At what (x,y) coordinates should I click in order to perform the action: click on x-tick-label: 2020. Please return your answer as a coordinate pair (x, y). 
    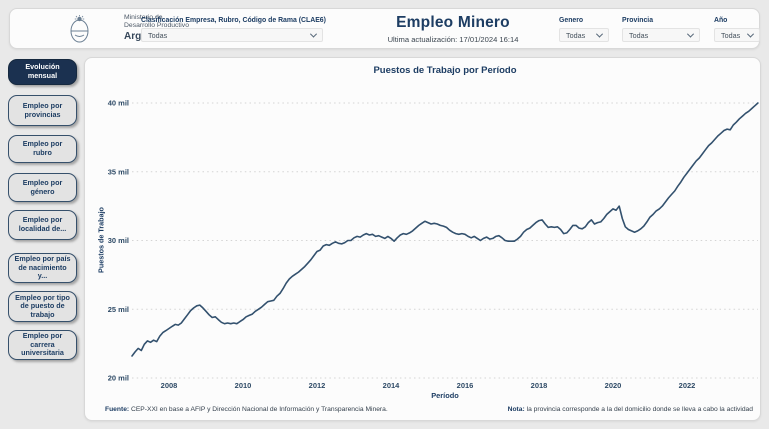
    Looking at the image, I should click on (613, 385).